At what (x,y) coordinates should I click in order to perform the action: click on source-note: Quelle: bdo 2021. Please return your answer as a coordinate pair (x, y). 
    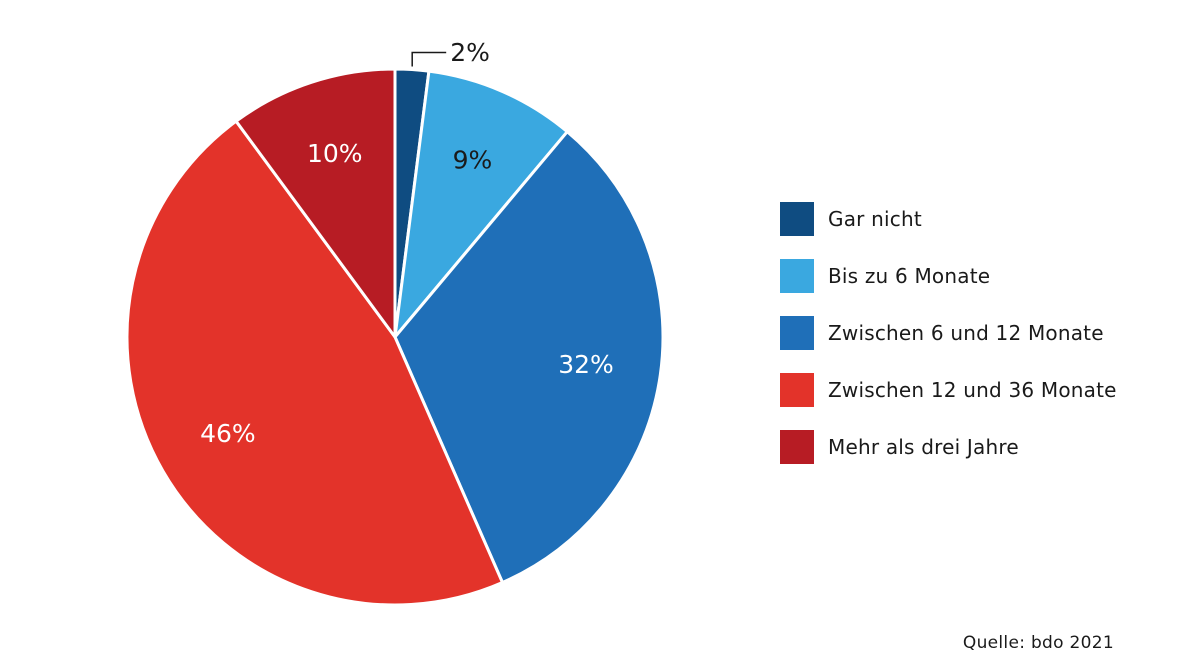
    Looking at the image, I should click on (1038, 643).